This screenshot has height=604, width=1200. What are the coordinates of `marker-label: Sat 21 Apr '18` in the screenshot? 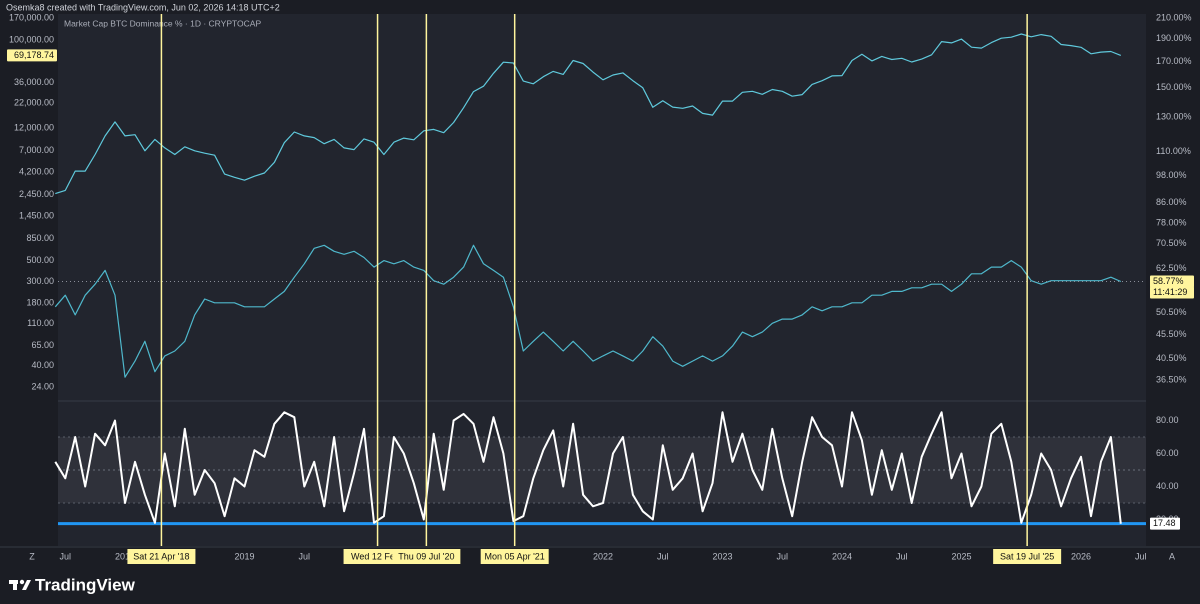 It's located at (161, 556).